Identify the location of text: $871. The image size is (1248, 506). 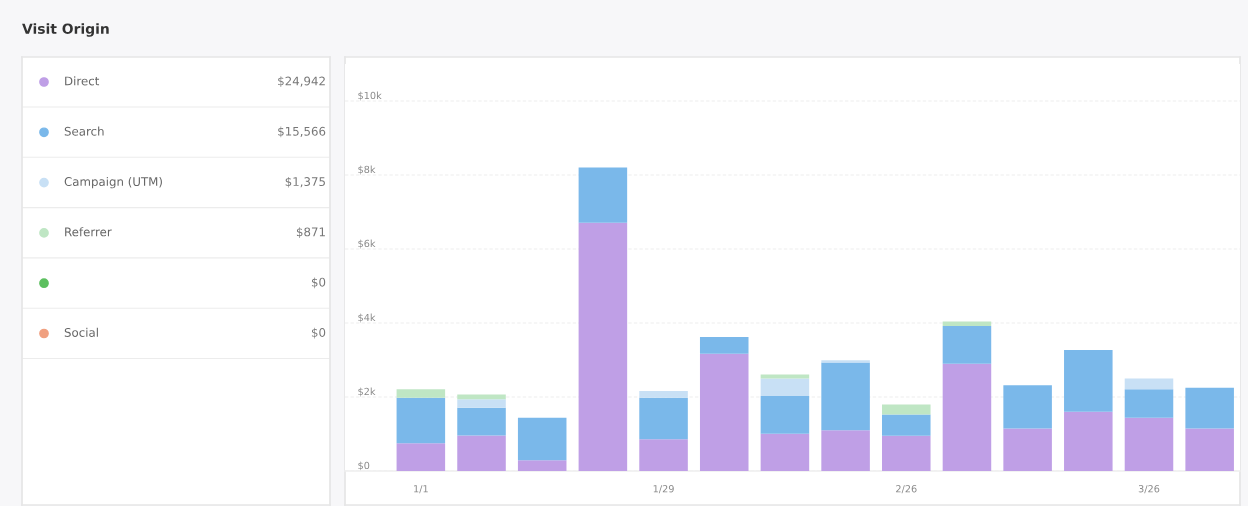
(310, 232).